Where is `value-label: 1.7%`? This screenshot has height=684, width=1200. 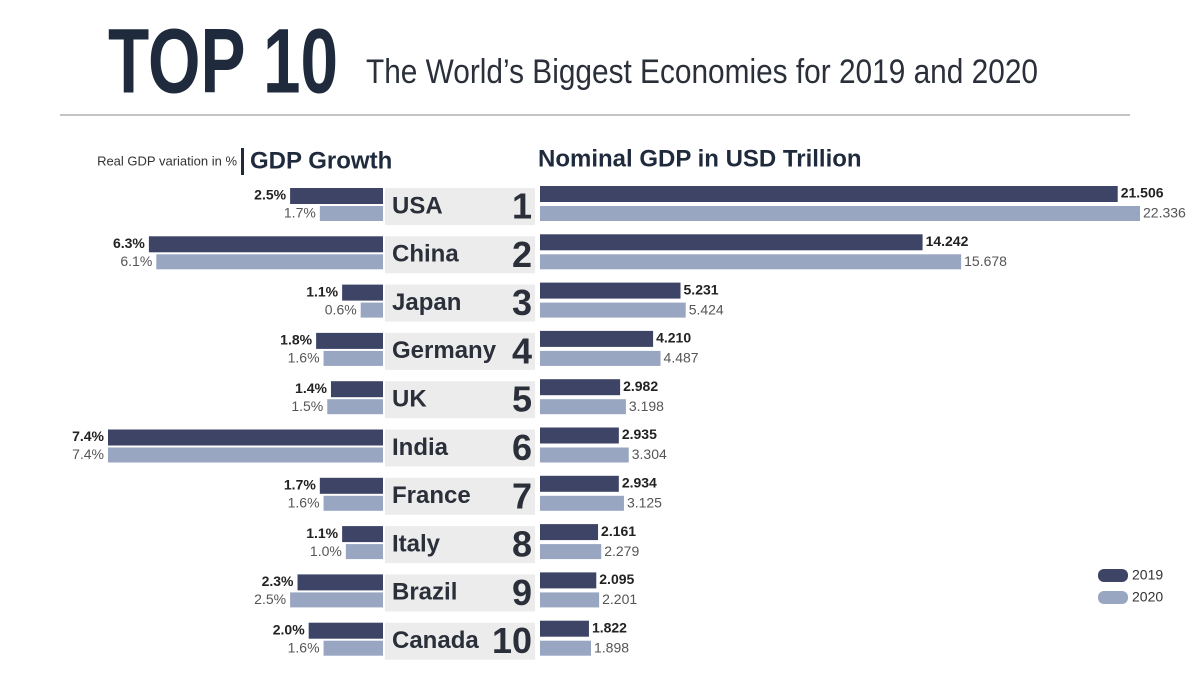
value-label: 1.7% is located at coordinates (300, 213).